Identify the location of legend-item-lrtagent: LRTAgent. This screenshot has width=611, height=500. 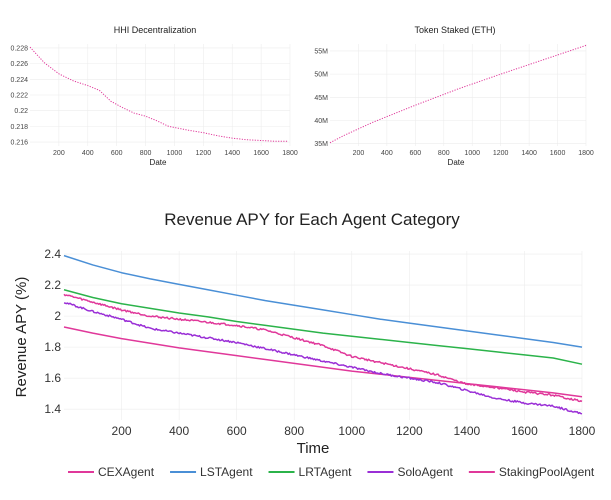
(310, 472).